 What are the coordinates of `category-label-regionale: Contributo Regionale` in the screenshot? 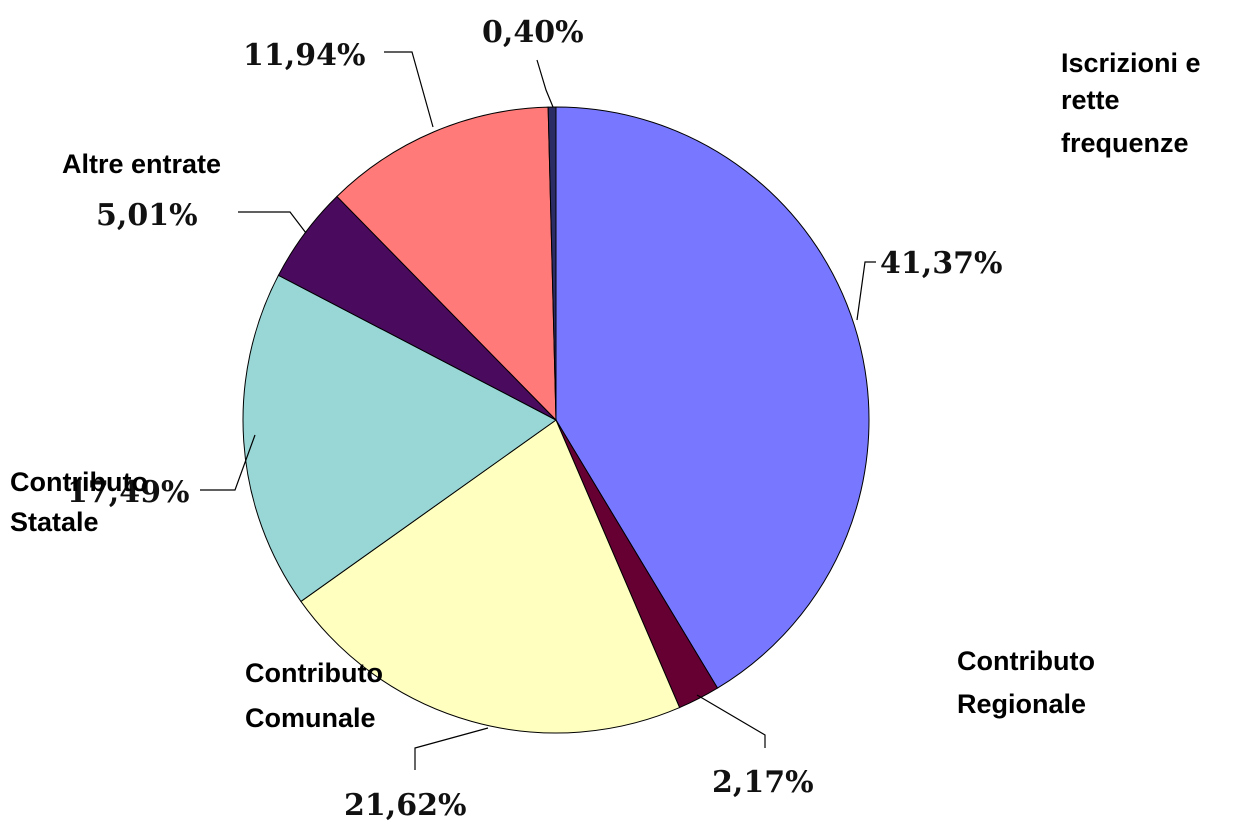 It's located at (1026, 682).